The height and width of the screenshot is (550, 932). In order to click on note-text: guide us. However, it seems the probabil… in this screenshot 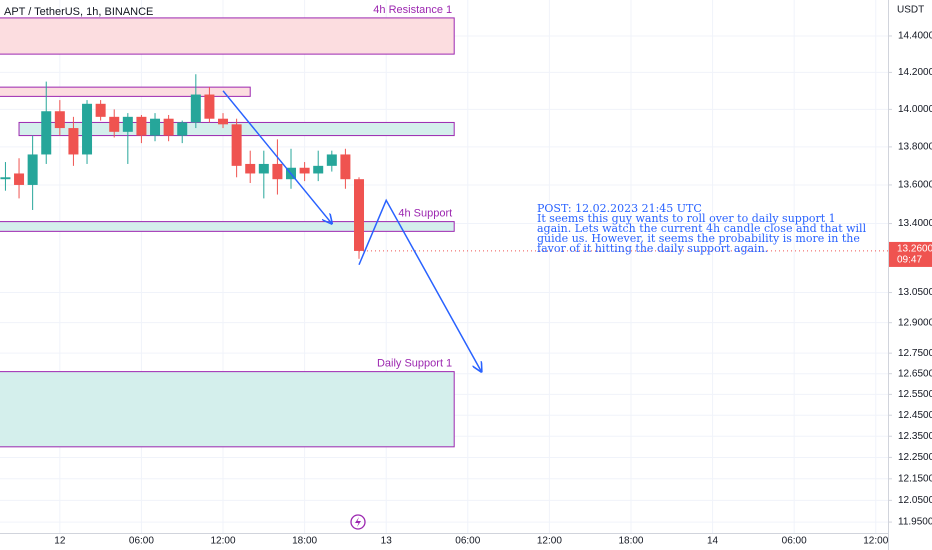, I will do `click(698, 238)`.